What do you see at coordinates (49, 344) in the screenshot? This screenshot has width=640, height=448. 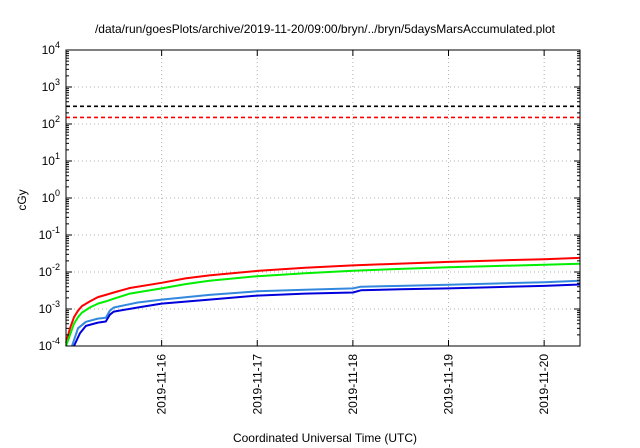 I see `y-tick-label: 10⁻⁴` at bounding box center [49, 344].